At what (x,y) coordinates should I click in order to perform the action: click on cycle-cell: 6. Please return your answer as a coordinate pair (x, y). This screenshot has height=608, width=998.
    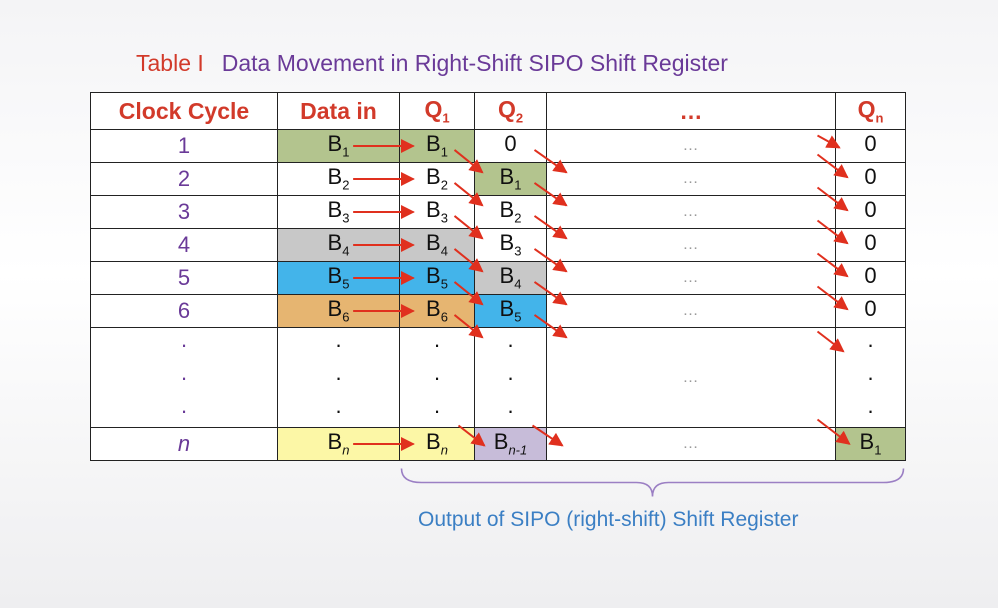
    Looking at the image, I should click on (184, 311).